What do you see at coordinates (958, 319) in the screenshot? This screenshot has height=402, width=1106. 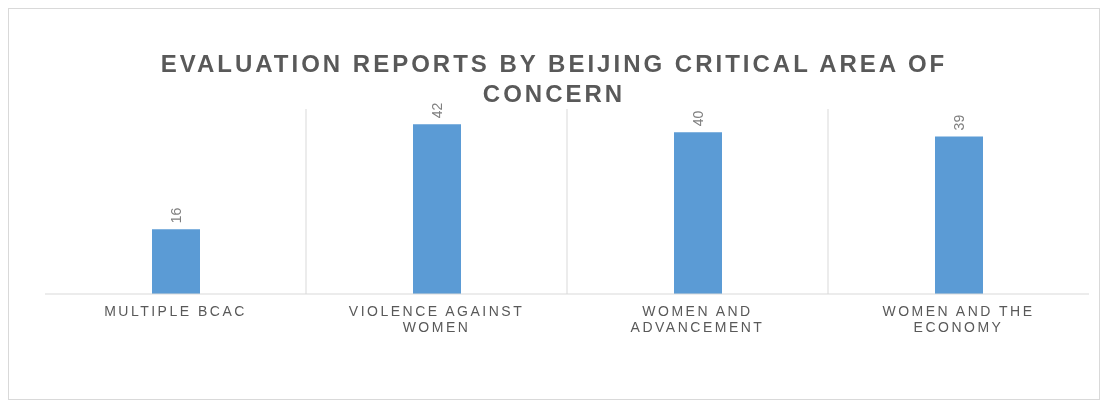 I see `x-tick-label: WOMEN AND THE ECONOMY` at bounding box center [958, 319].